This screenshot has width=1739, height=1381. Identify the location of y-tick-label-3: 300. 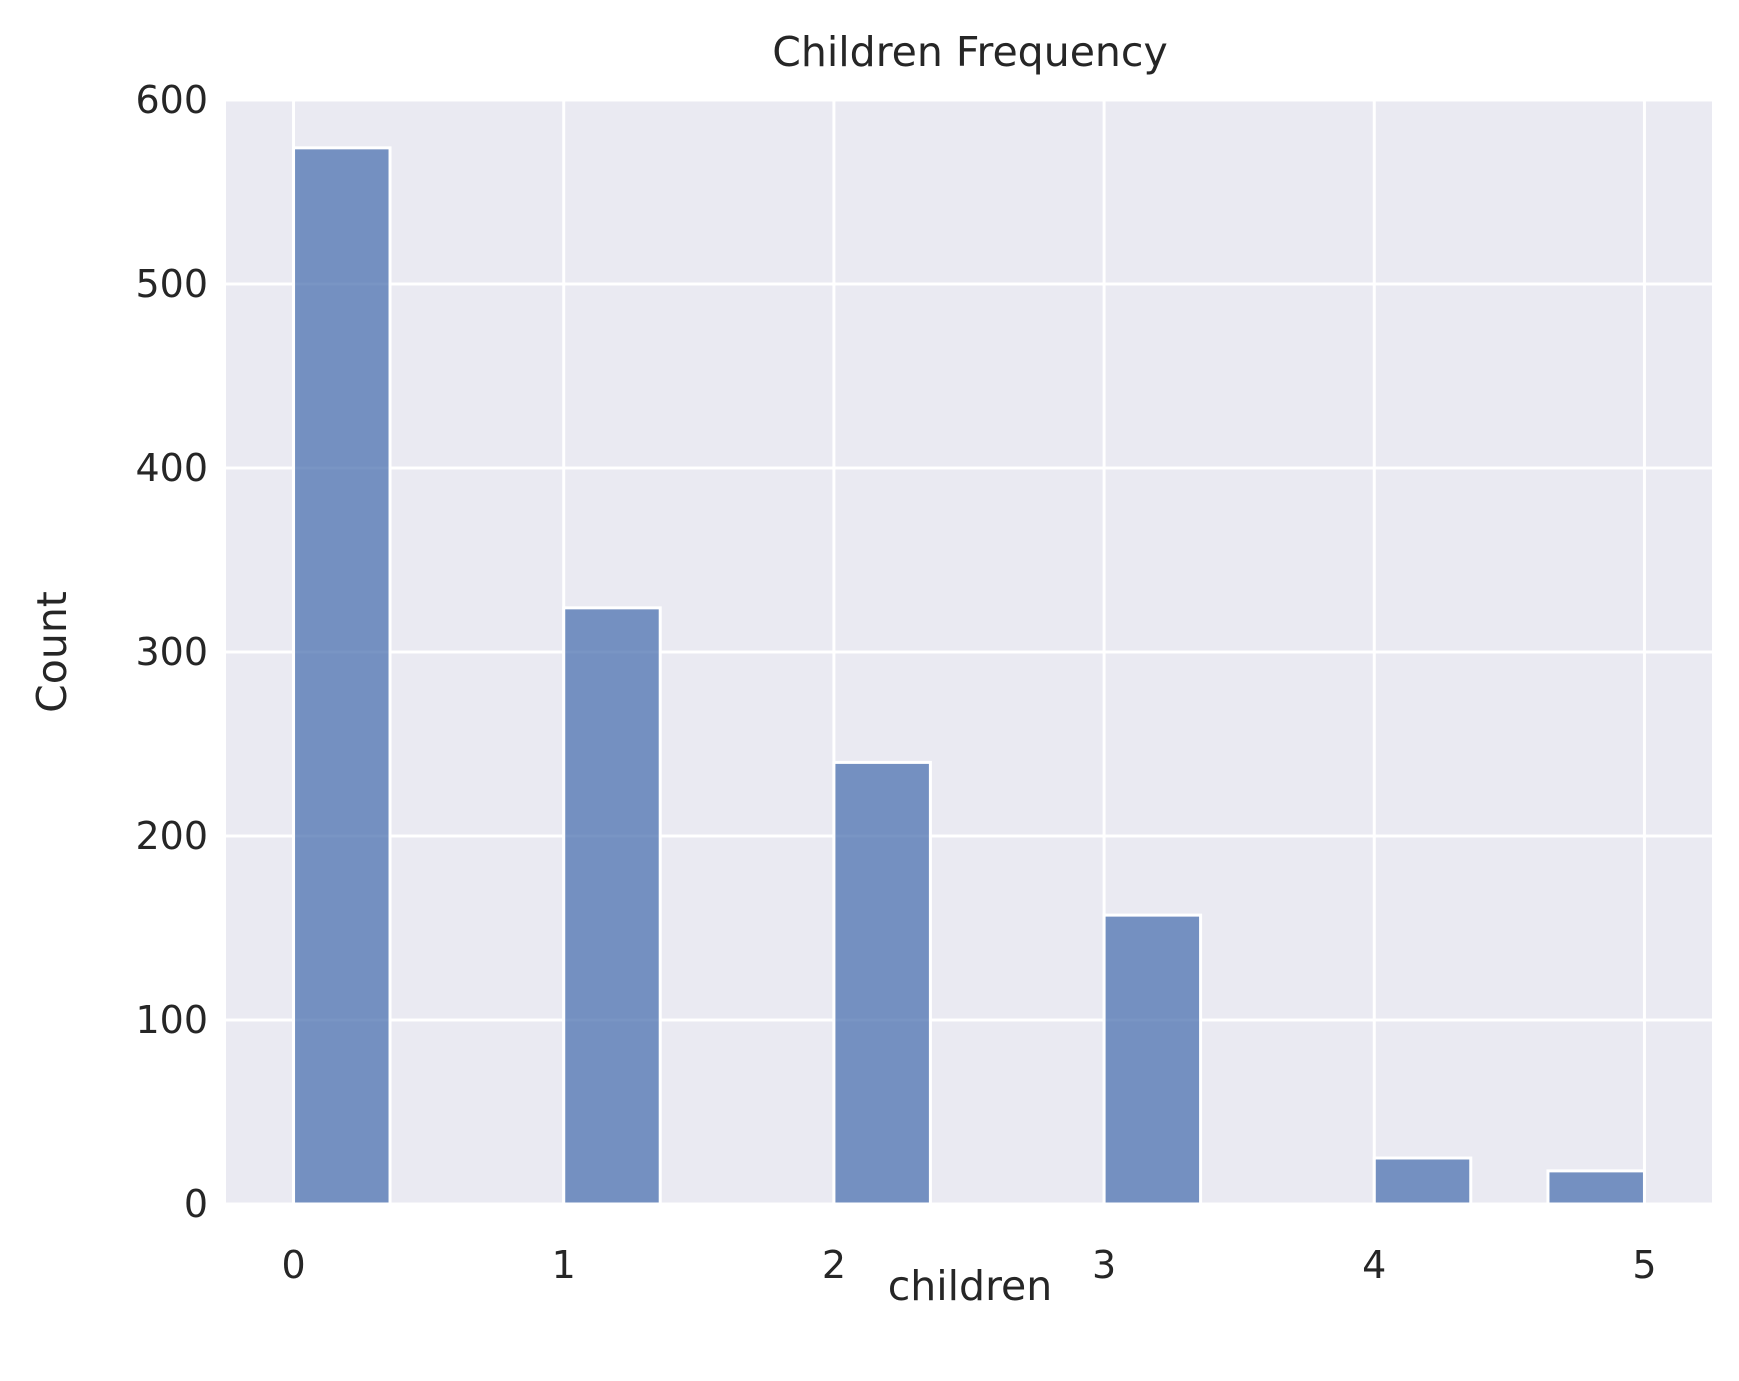
(171, 652).